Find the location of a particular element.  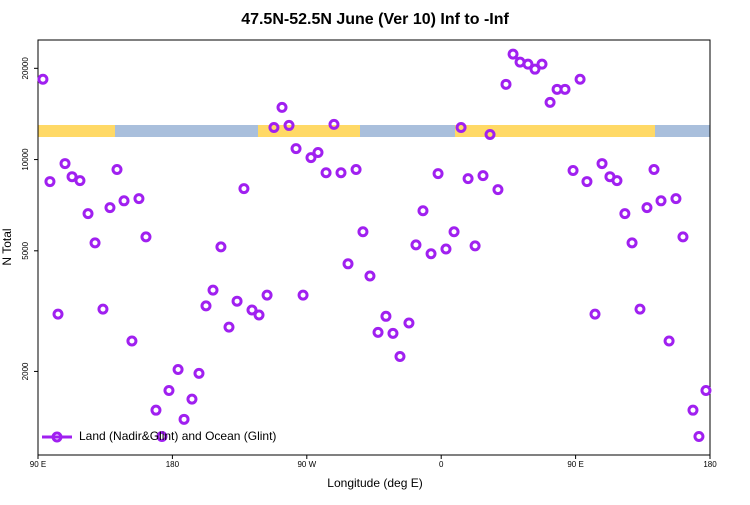

y-tick-label: 5000 is located at coordinates (25, 250).